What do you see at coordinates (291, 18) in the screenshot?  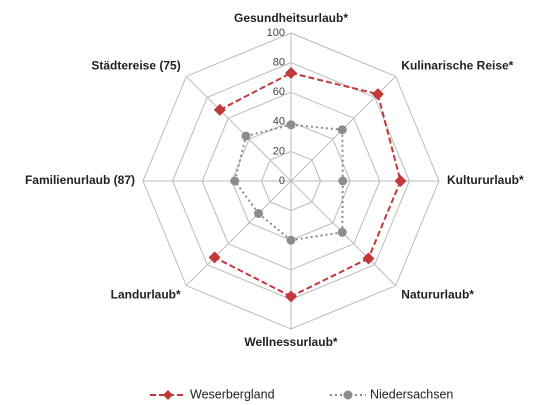 I see `category-label: Gesundheitsurlaub*` at bounding box center [291, 18].